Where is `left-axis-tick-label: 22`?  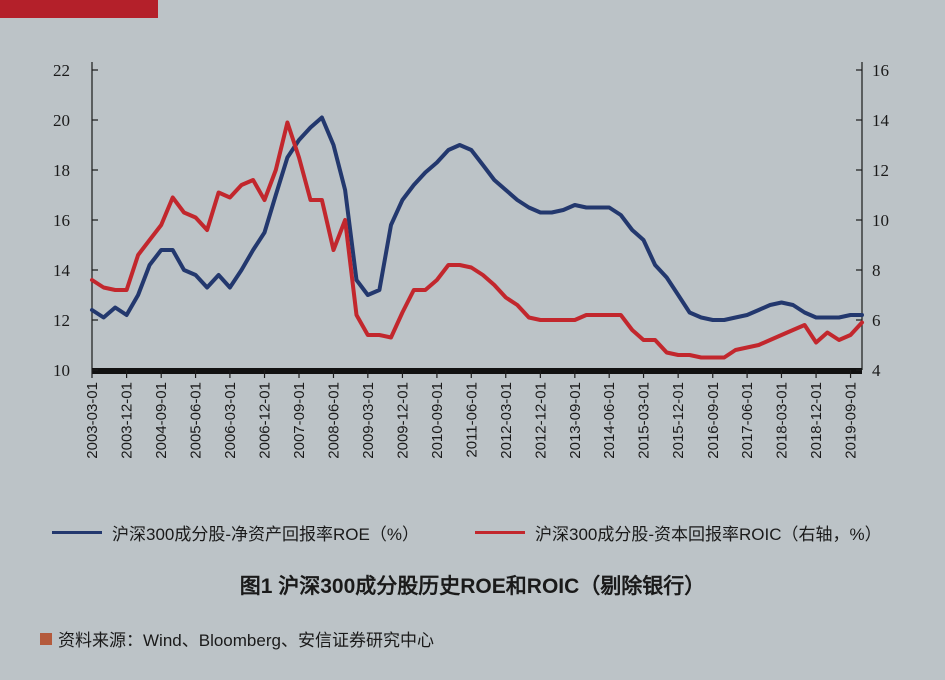 left-axis-tick-label: 22 is located at coordinates (61, 70).